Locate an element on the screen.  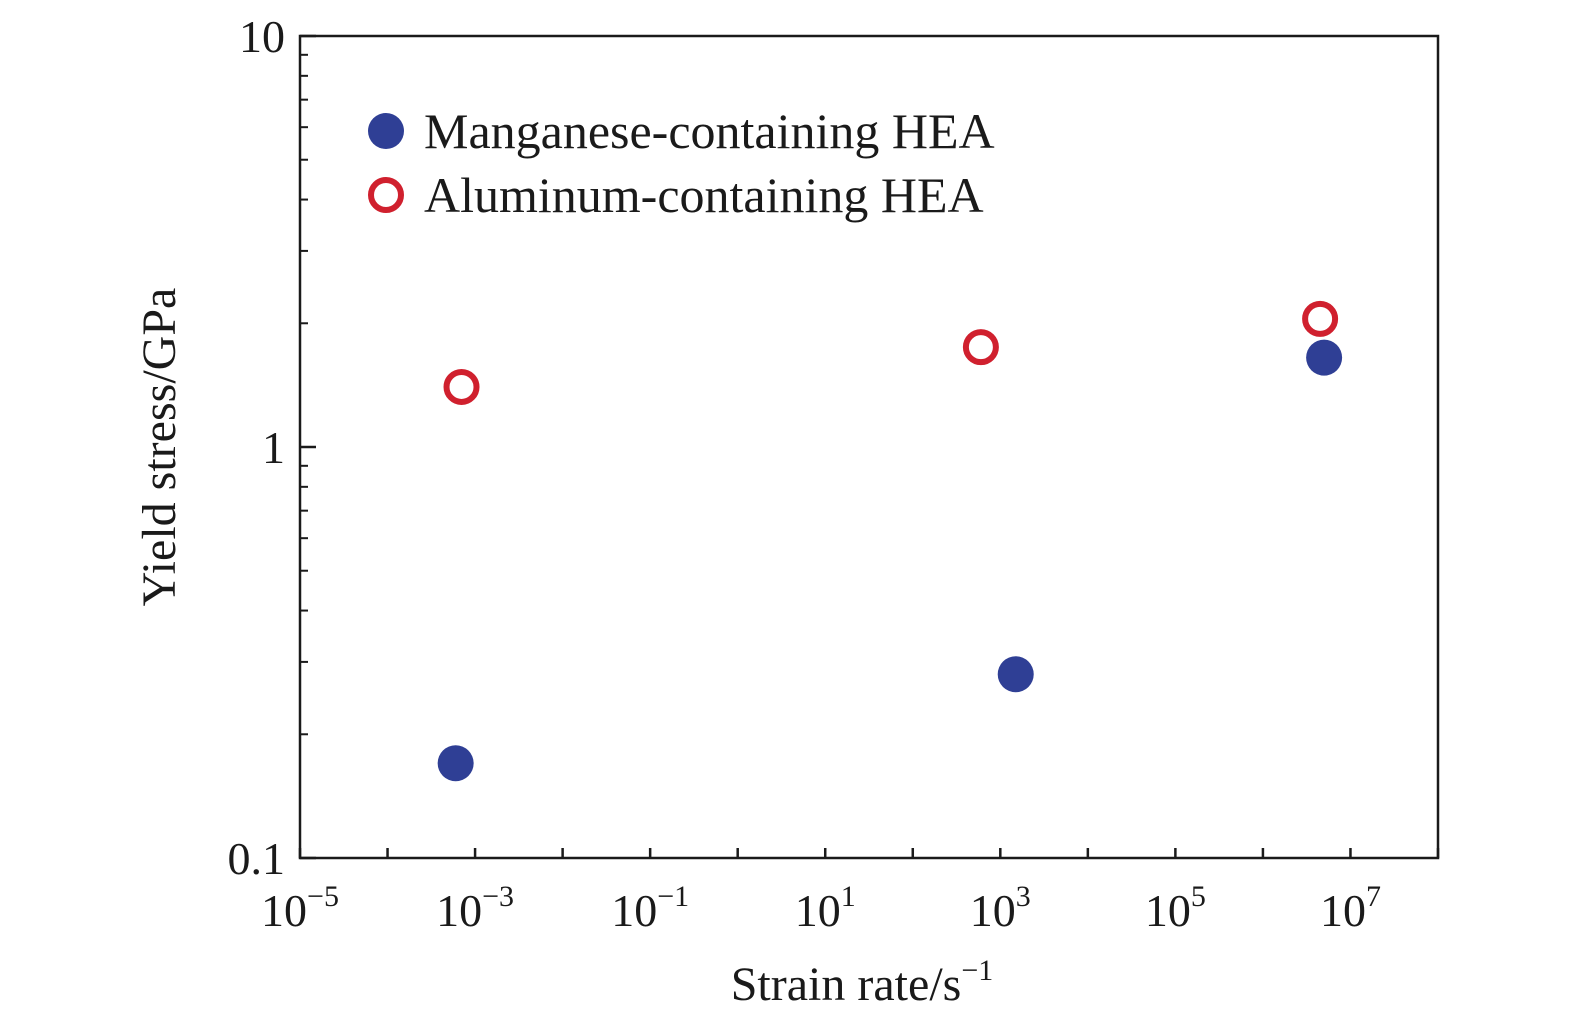
x-tick-label: 10⁷ is located at coordinates (1350, 908).